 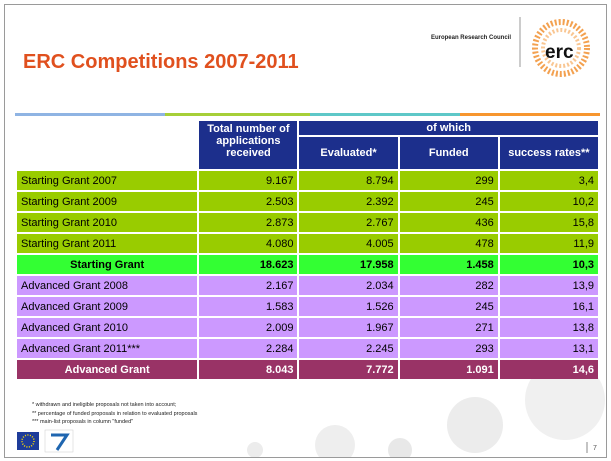 What do you see at coordinates (107, 327) in the screenshot?
I see `row-label: Advanced Grant 2010` at bounding box center [107, 327].